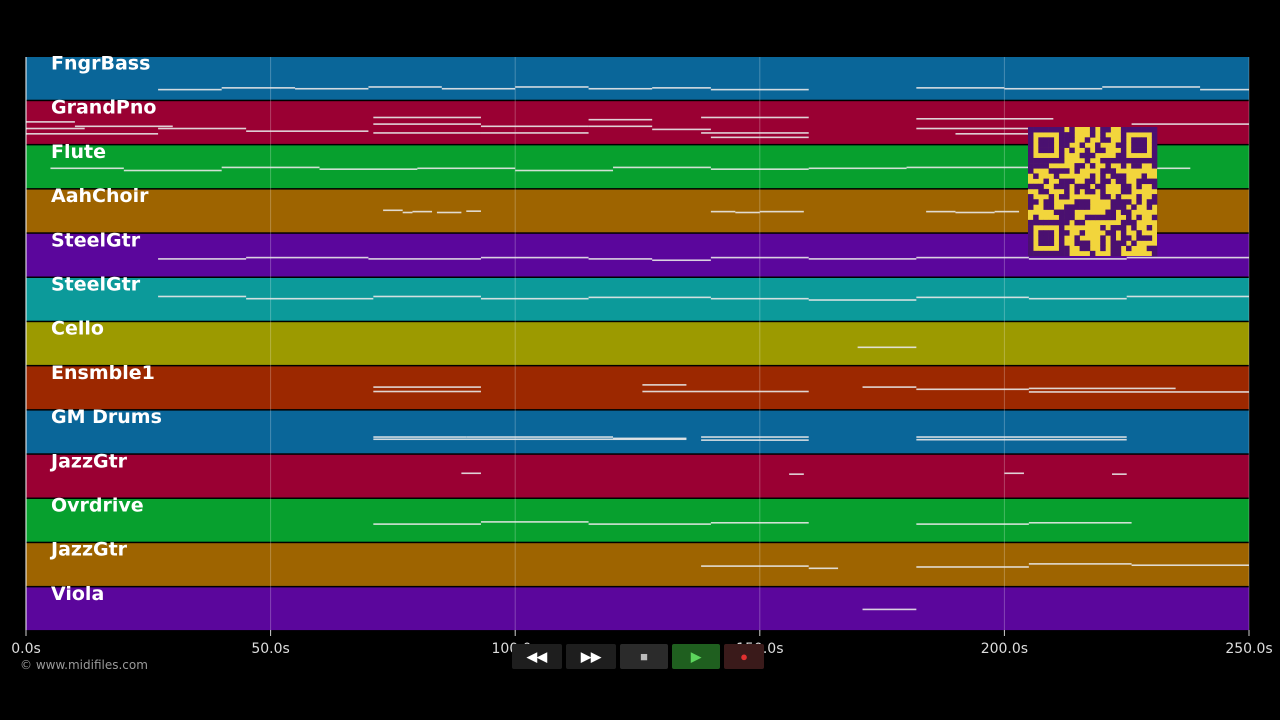 The width and height of the screenshot is (1280, 720). Describe the element at coordinates (696, 656) in the screenshot. I see `play-button: ▶` at that location.